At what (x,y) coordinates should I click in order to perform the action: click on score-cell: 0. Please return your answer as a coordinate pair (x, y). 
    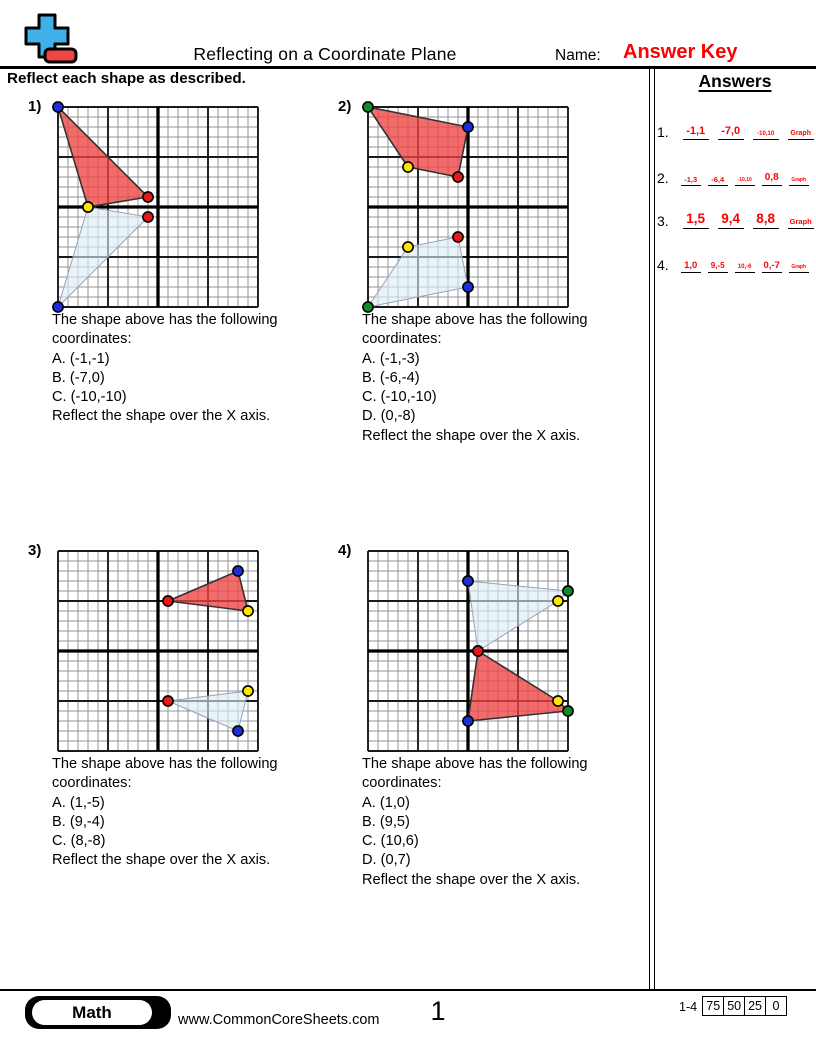
    Looking at the image, I should click on (776, 1006).